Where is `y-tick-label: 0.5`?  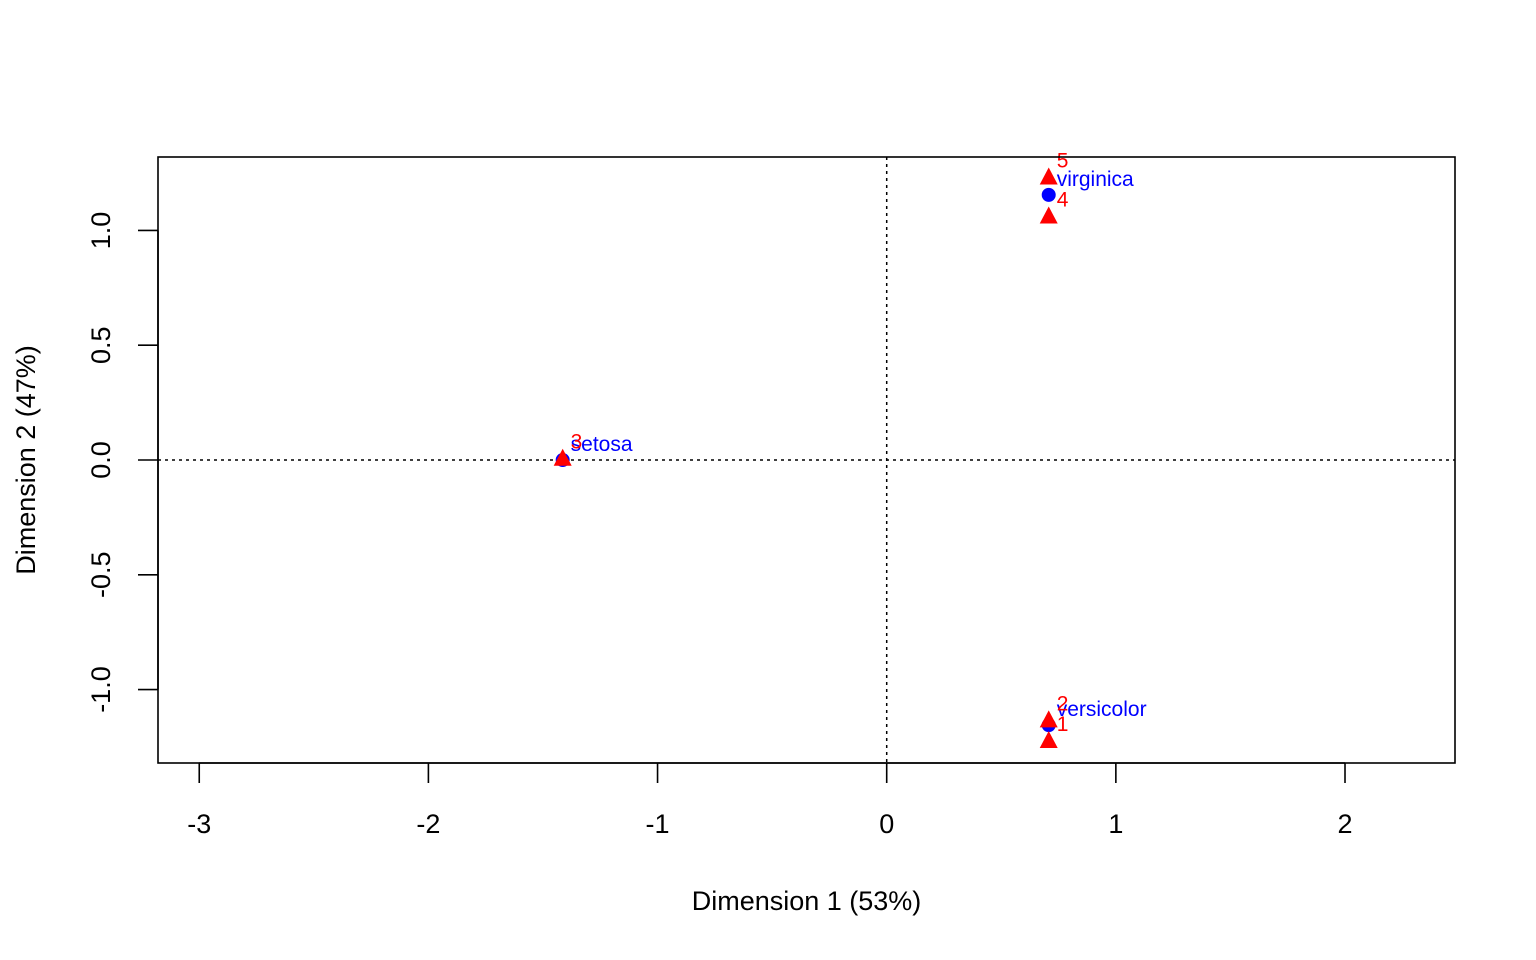 y-tick-label: 0.5 is located at coordinates (101, 345).